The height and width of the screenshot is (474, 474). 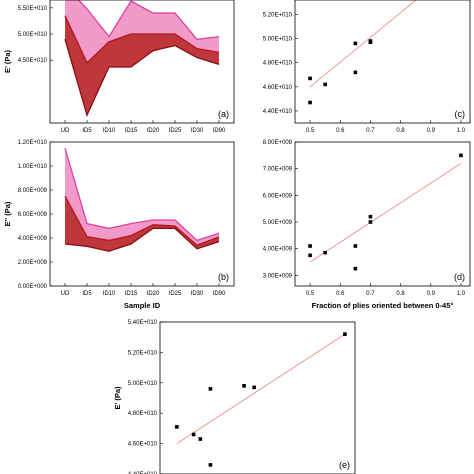 What do you see at coordinates (143, 445) in the screenshot?
I see `y-tick-label-e: 4.60E+010` at bounding box center [143, 445].